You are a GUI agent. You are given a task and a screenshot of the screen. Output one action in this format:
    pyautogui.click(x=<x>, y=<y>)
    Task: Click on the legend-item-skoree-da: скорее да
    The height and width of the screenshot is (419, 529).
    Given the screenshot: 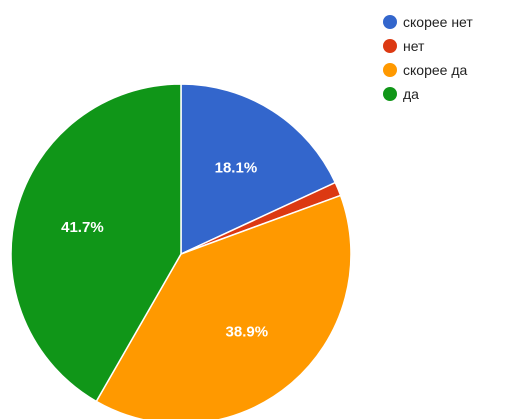 What is the action you would take?
    pyautogui.click(x=428, y=70)
    